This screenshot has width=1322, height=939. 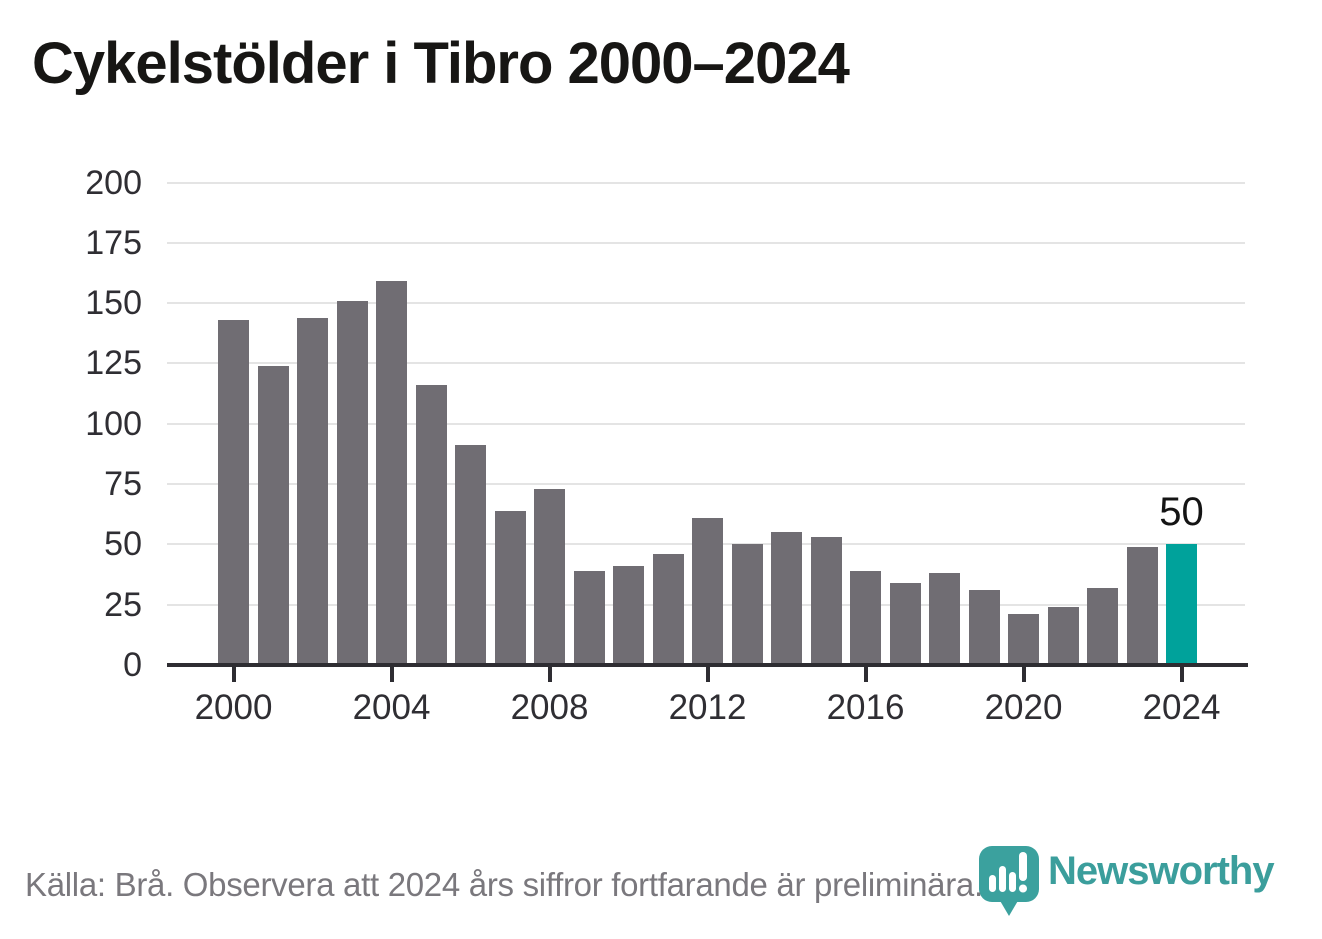 I want to click on x-axis-line, so click(x=707, y=665).